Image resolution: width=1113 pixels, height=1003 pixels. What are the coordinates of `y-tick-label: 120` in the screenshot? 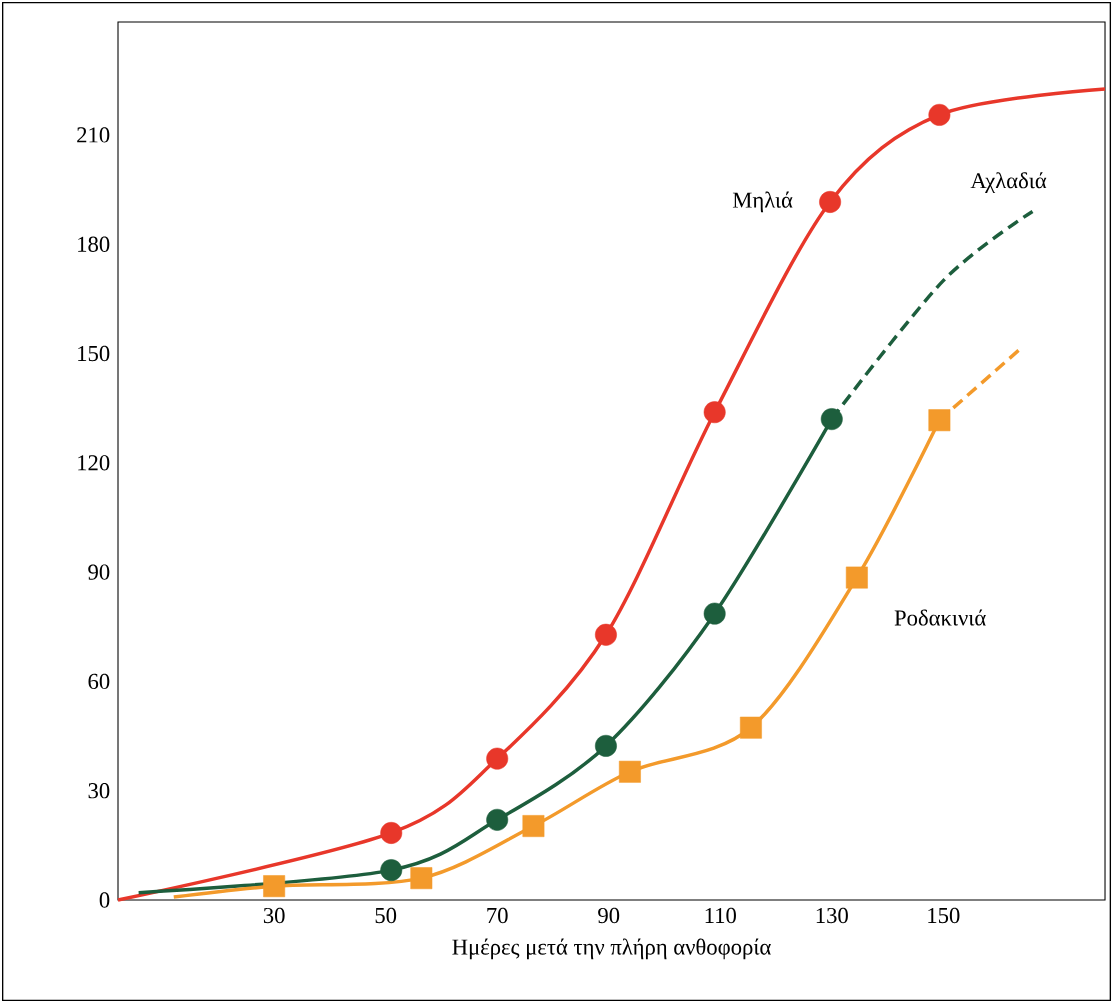 It's located at (94, 463).